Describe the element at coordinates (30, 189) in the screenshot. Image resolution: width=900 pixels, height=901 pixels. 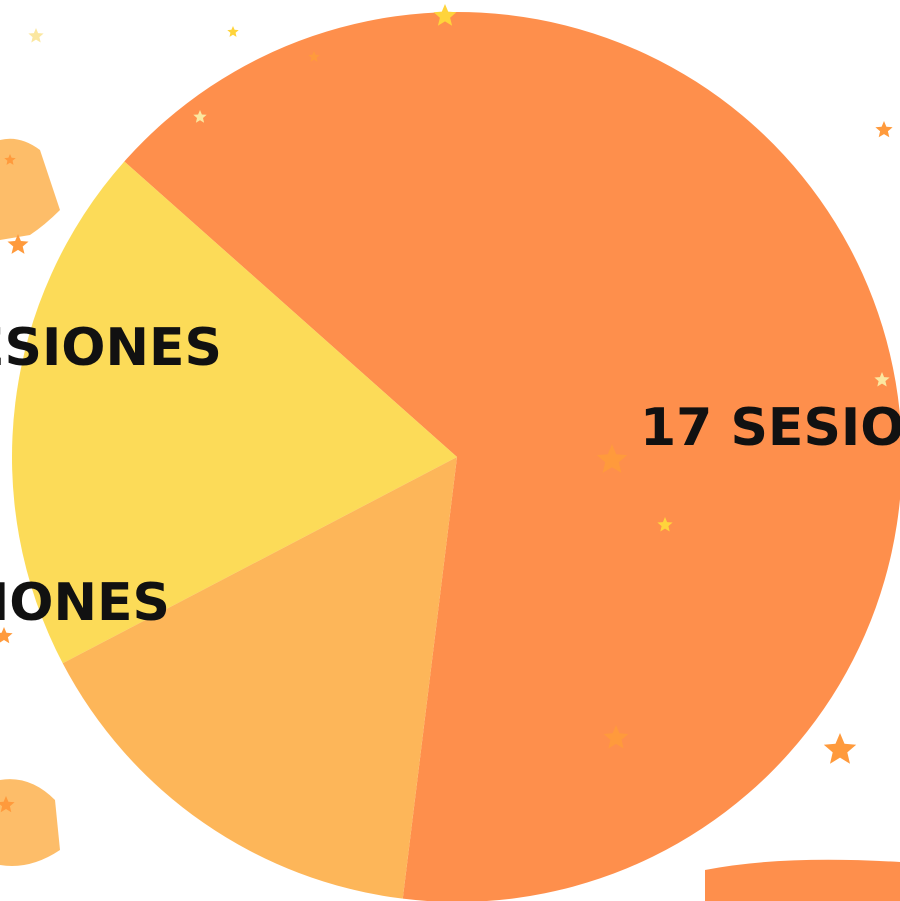
I see `brush-stroke-left-top` at that location.